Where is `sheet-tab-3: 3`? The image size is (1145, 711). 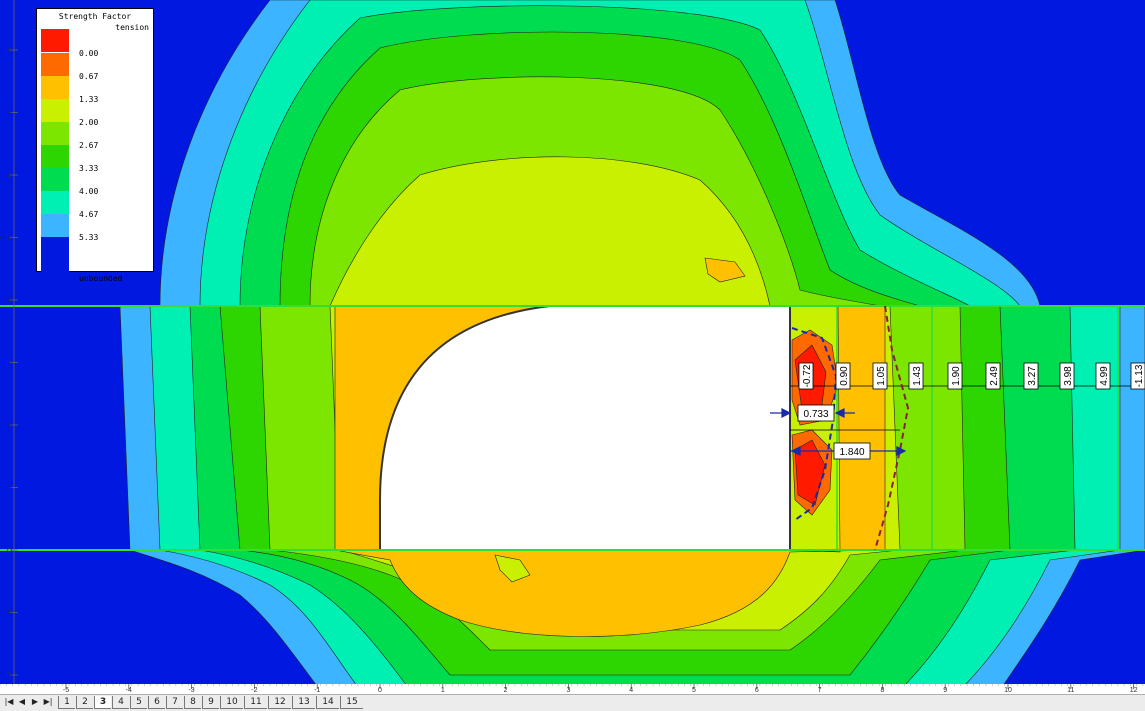 sheet-tab-3: 3 is located at coordinates (102, 702).